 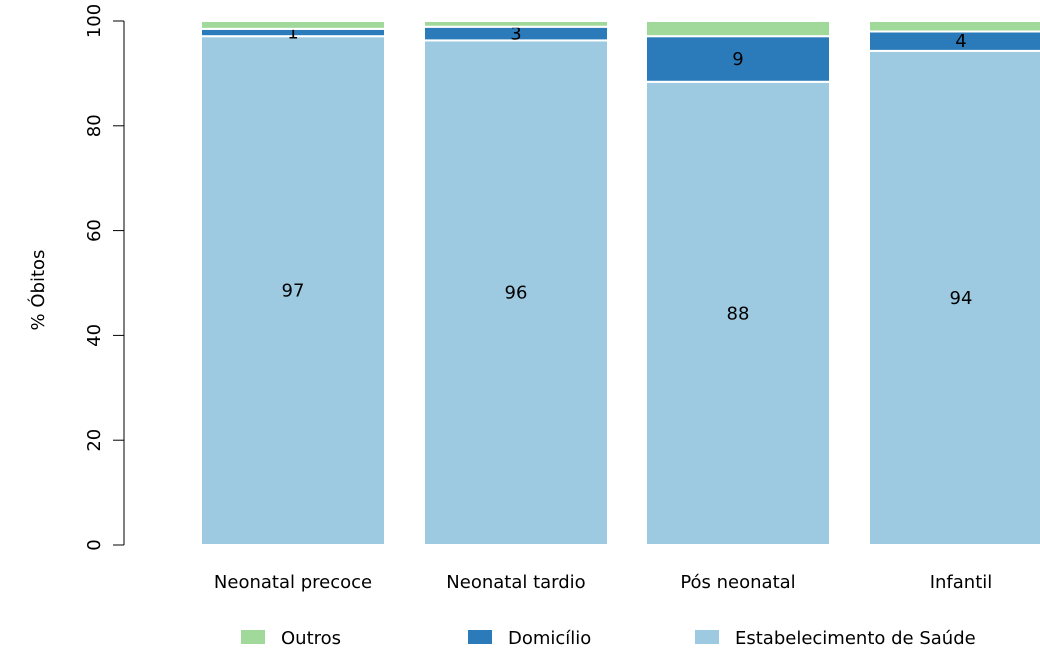 I want to click on x-tick-label: Pós neonatal, so click(x=737, y=582).